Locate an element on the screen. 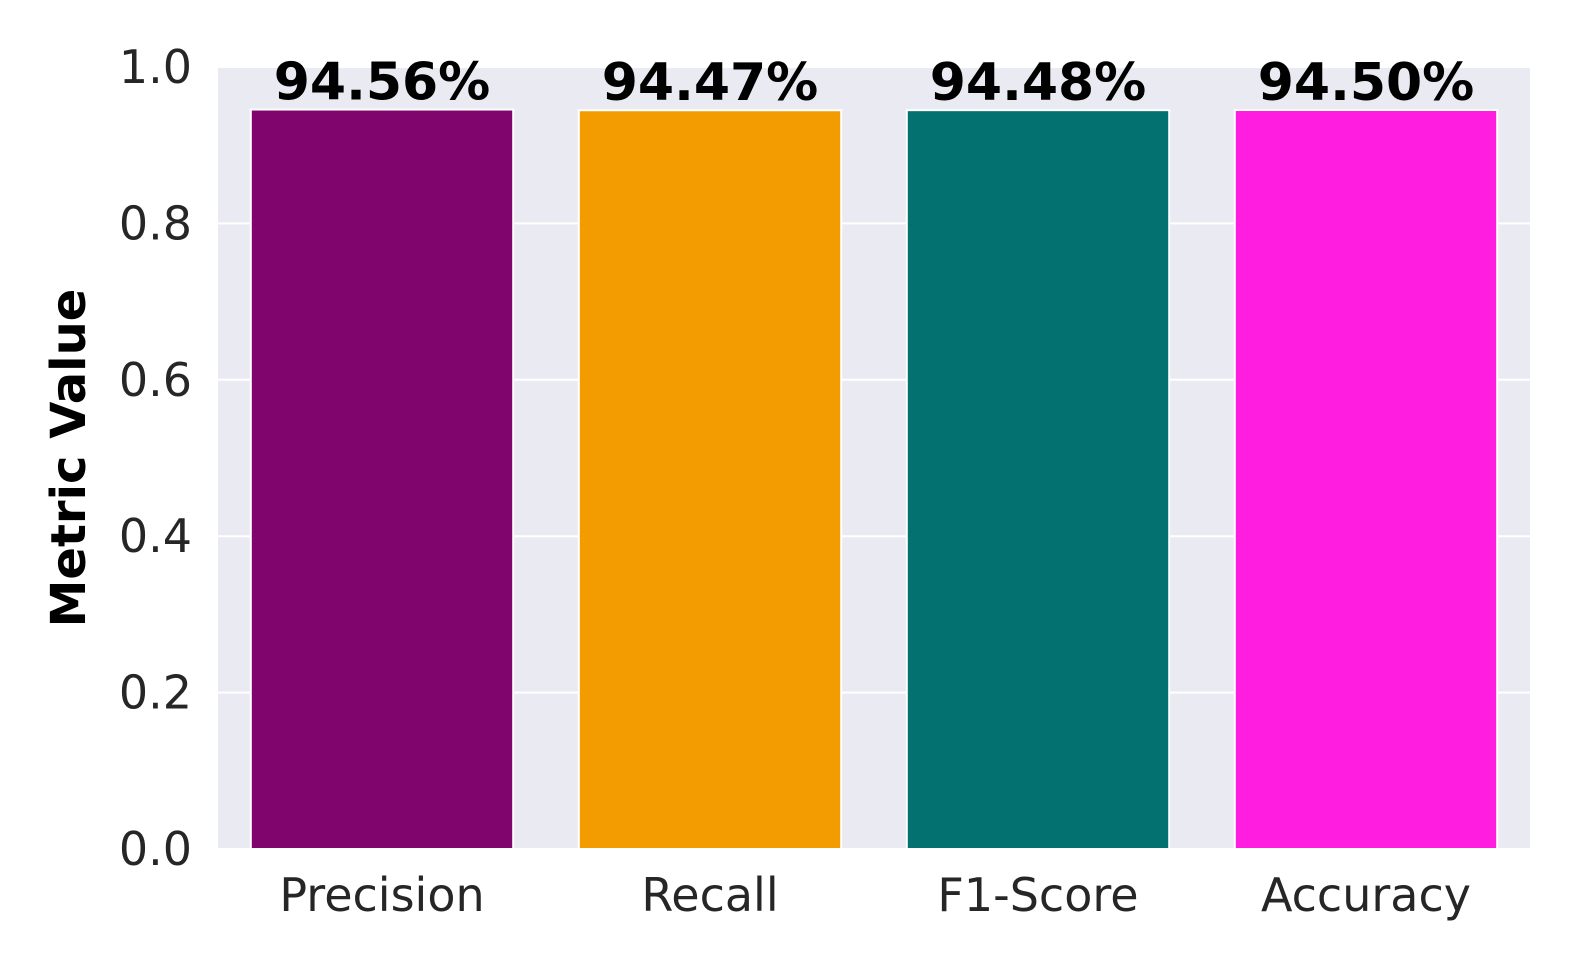 Image resolution: width=1576 pixels, height=965 pixels. data-label: 94.50% is located at coordinates (1366, 83).